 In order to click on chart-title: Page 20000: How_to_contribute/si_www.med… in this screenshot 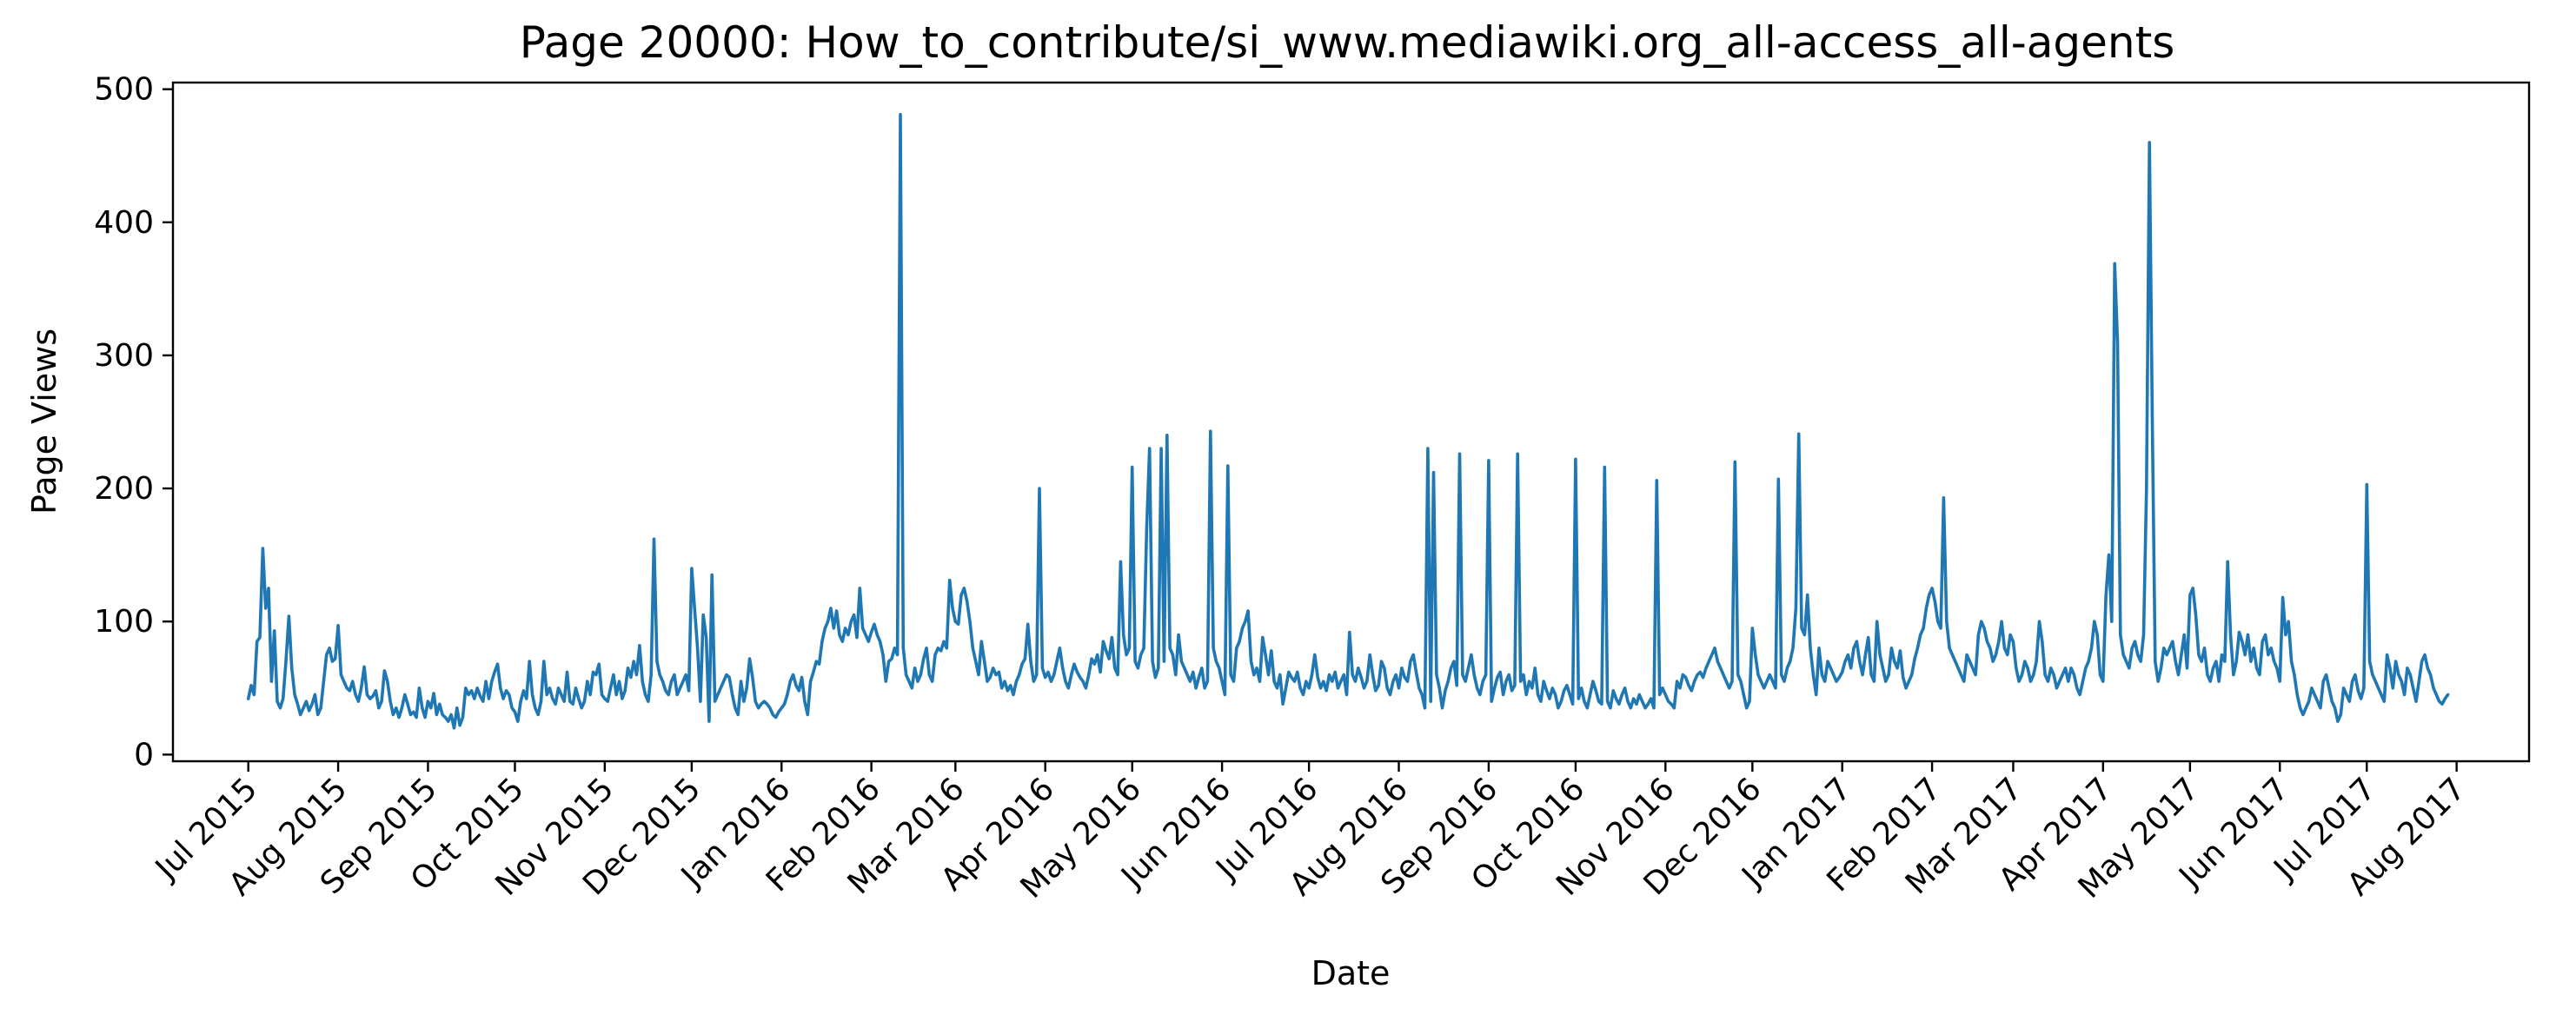, I will do `click(1347, 42)`.